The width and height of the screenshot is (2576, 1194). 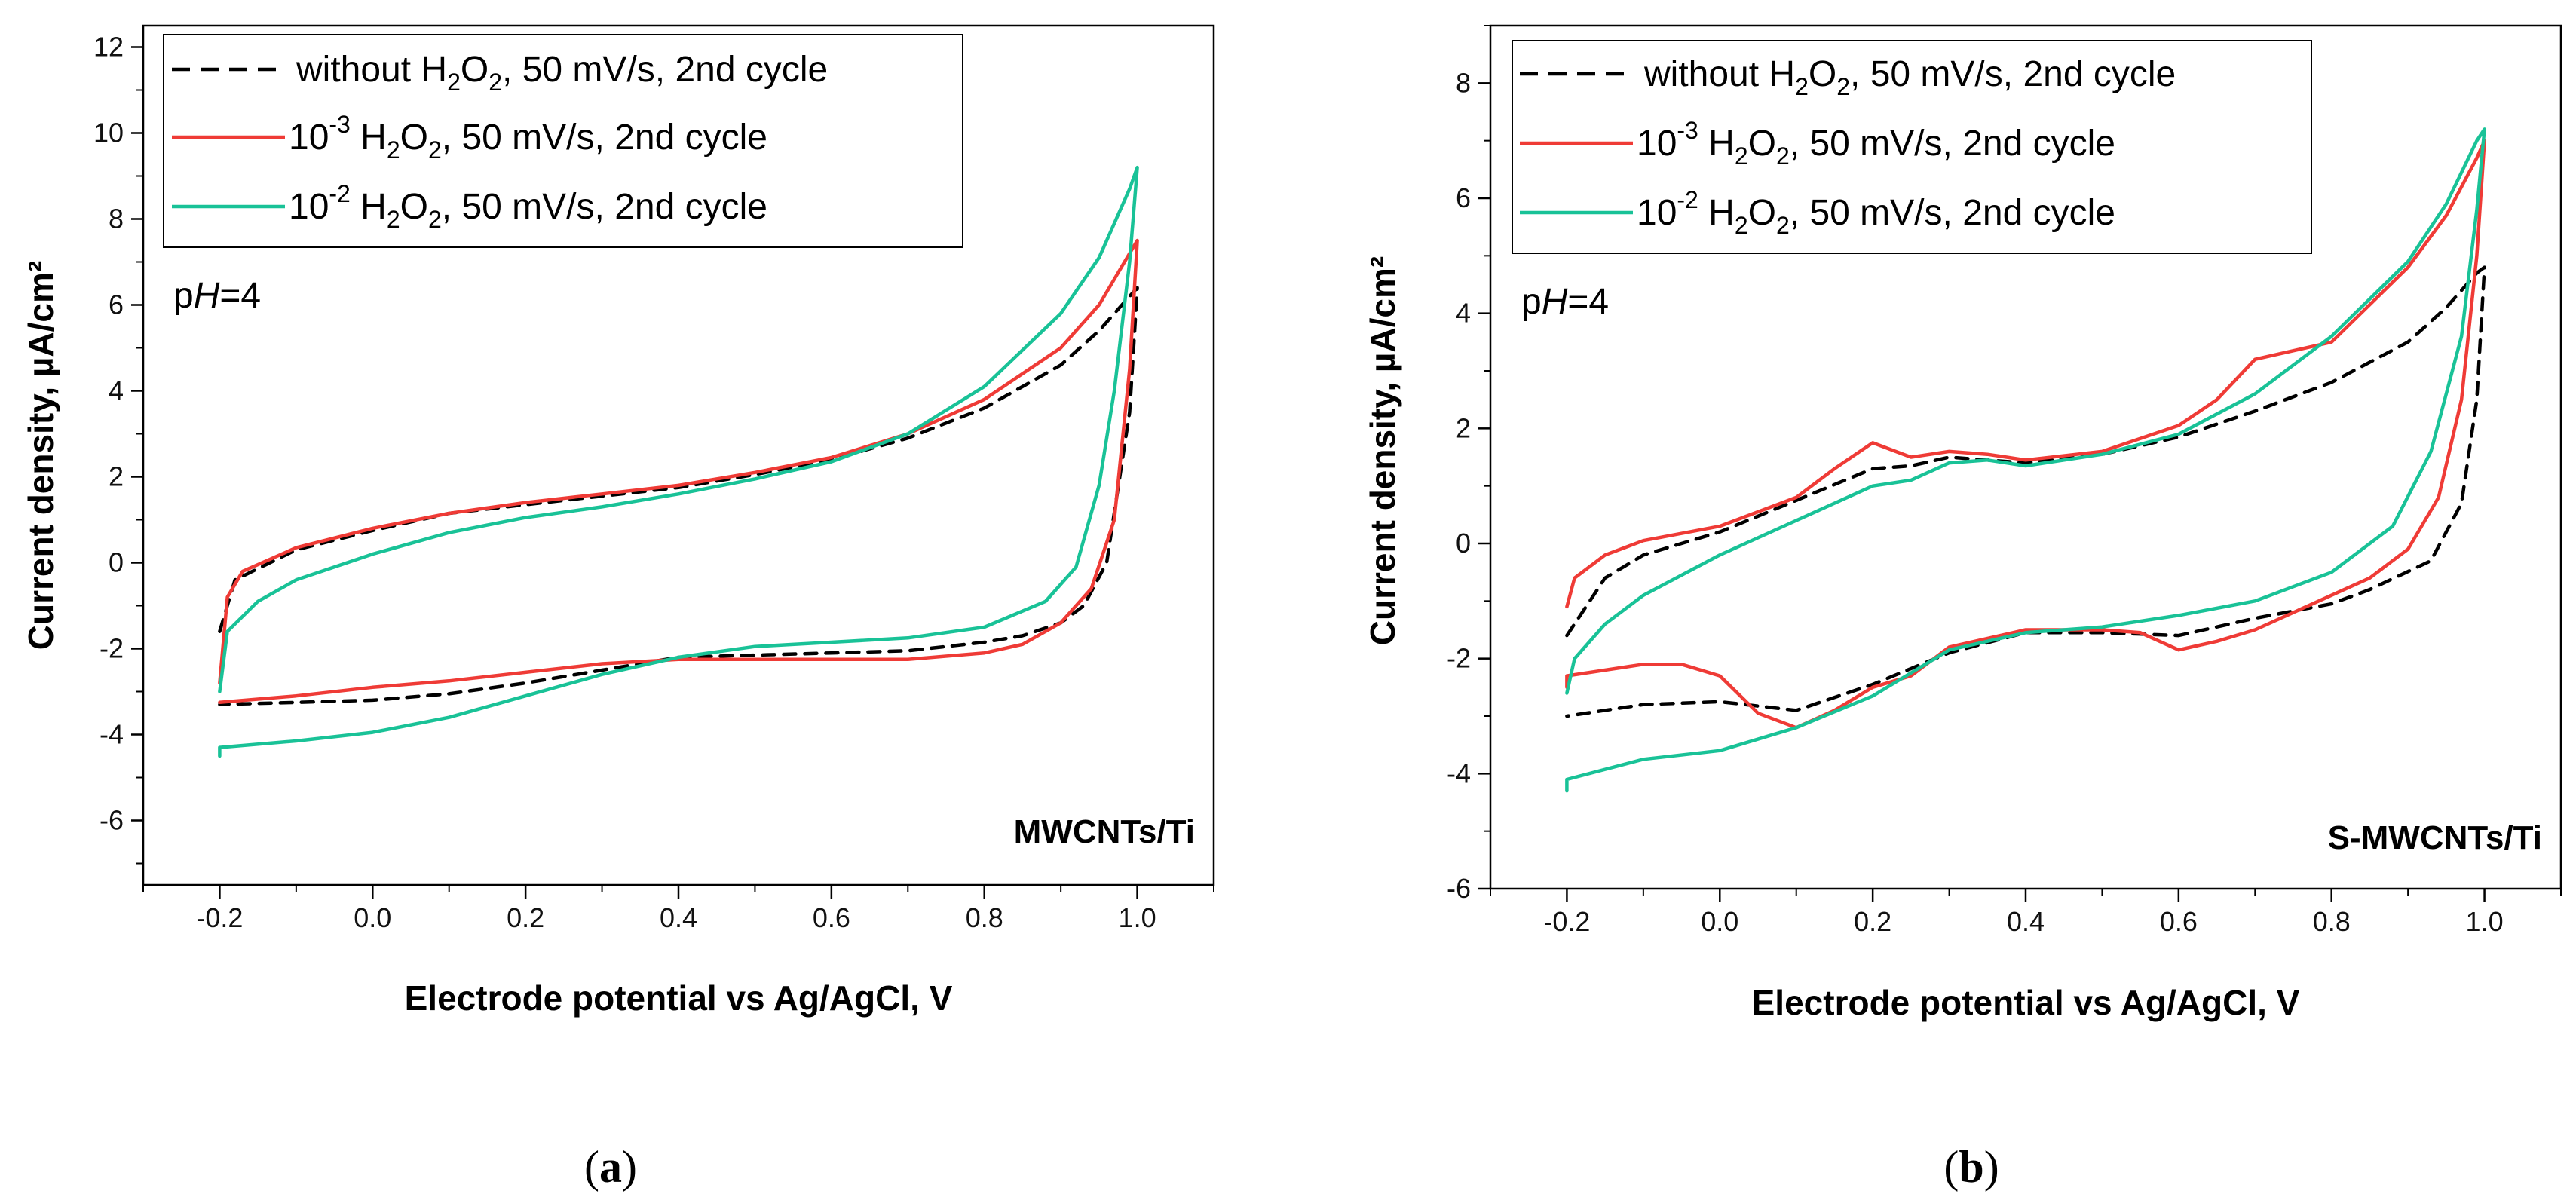 I want to click on y-tick-label: 12, so click(x=108, y=47).